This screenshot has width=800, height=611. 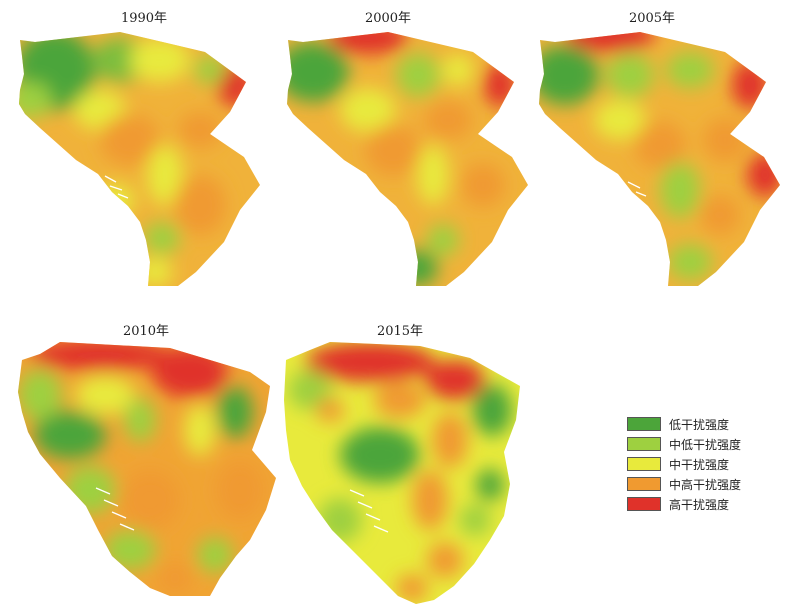 What do you see at coordinates (147, 469) in the screenshot?
I see `map-2010` at bounding box center [147, 469].